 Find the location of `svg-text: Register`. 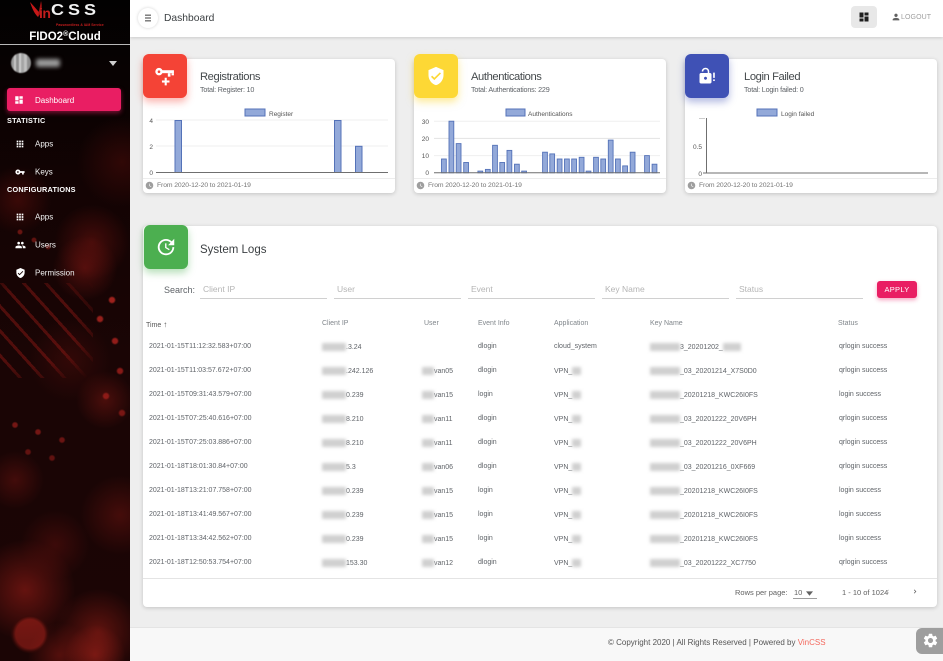

svg-text: Register is located at coordinates (281, 114).